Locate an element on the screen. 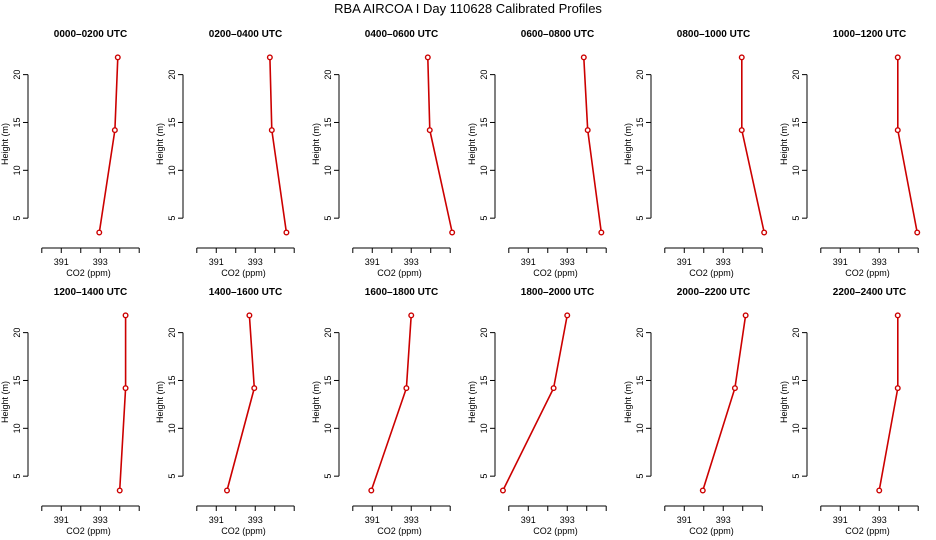 The image size is (936, 540). panel-title: 0000–0200 UTC is located at coordinates (90, 34).